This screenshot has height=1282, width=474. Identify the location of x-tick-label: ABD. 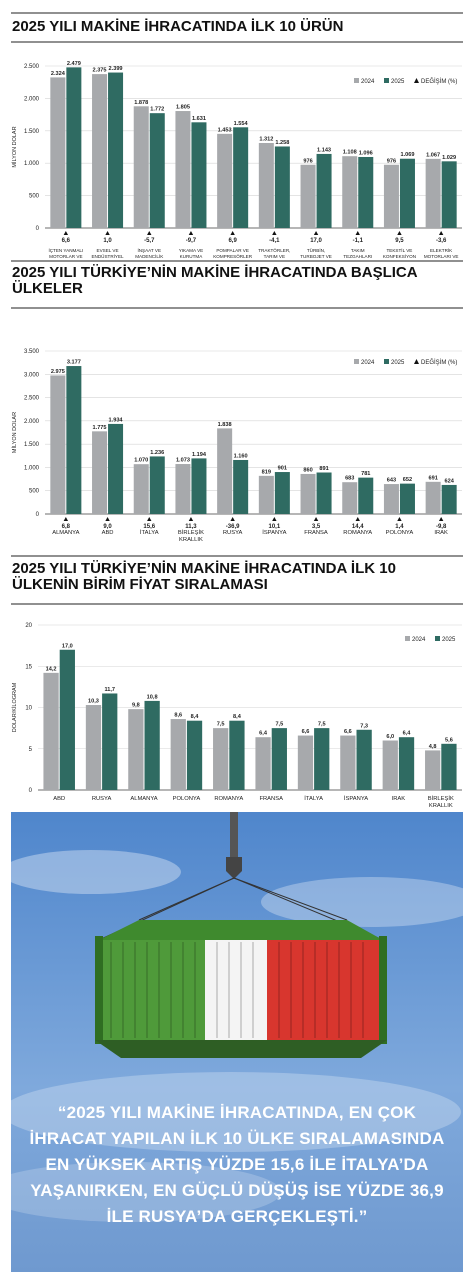
(108, 533).